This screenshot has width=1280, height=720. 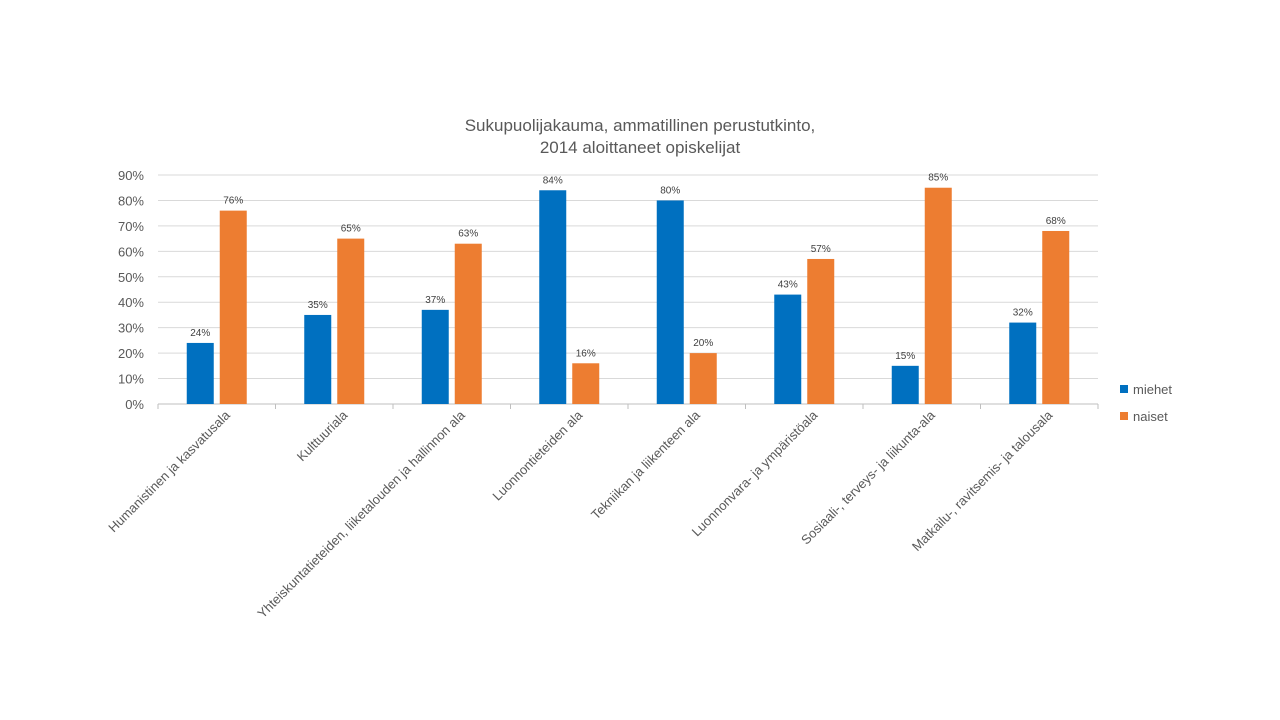 I want to click on y-tick-label: 60%, so click(x=131, y=251).